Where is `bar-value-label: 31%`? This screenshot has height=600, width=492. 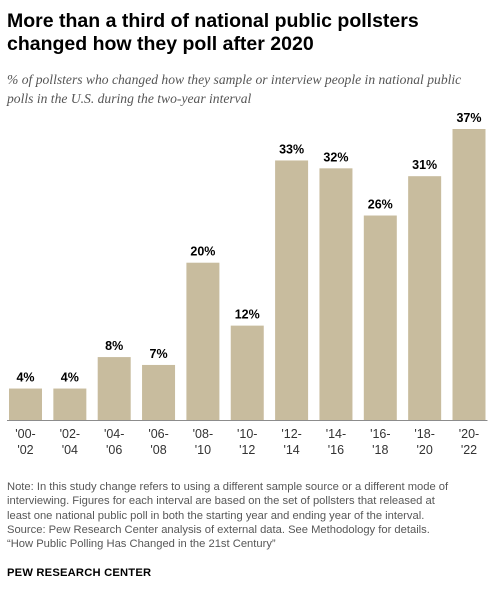 bar-value-label: 31% is located at coordinates (424, 165).